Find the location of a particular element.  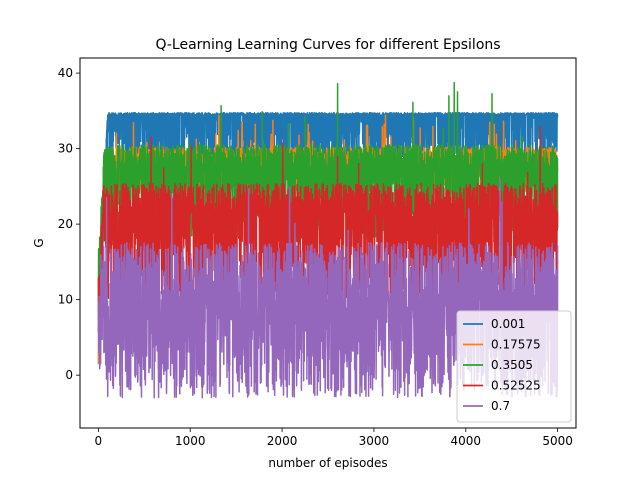

x-tick-label: 4000 is located at coordinates (466, 441).